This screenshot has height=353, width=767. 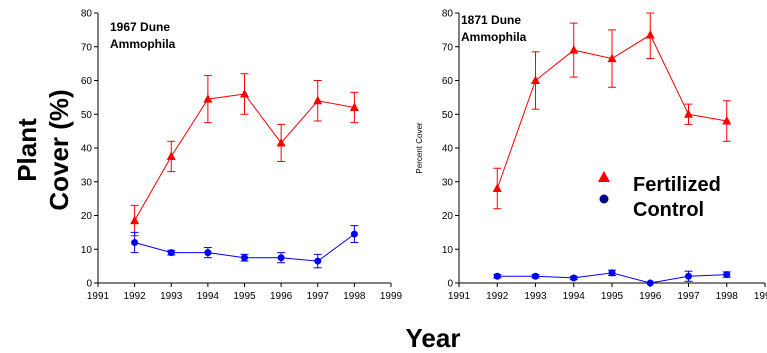 I want to click on figure-ylabel-line1: Plant, so click(x=27, y=150).